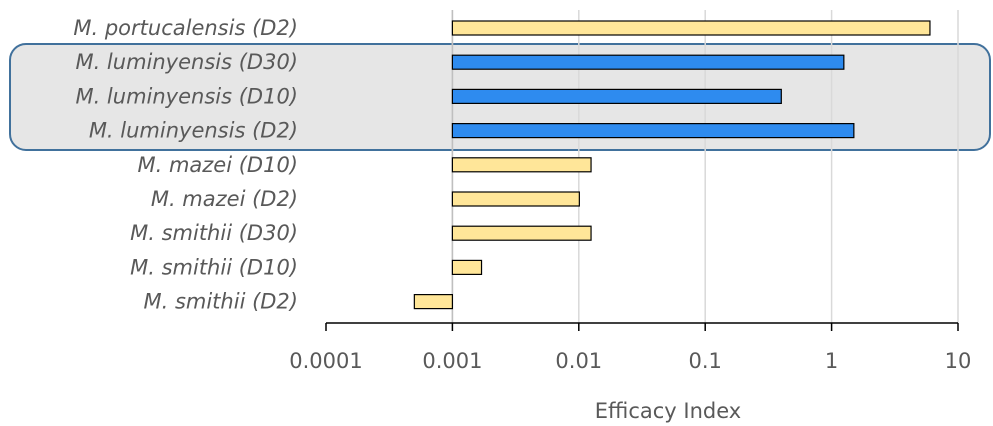  What do you see at coordinates (220, 302) in the screenshot?
I see `category-label: M. smithii (D2)` at bounding box center [220, 302].